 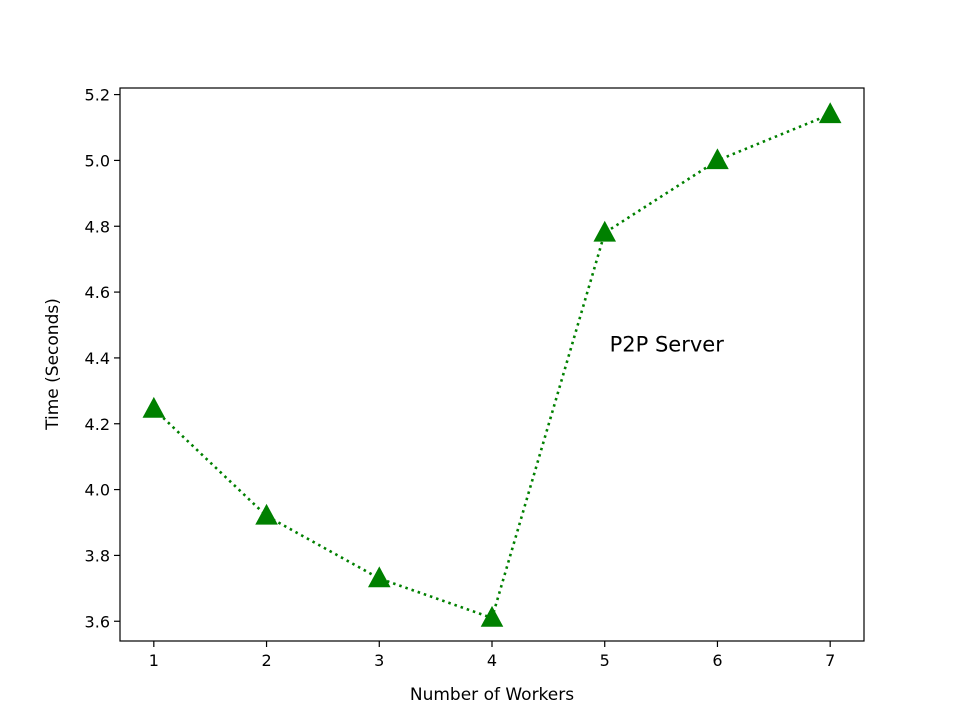 I want to click on y-tick-label: 5.0, so click(x=97, y=160).